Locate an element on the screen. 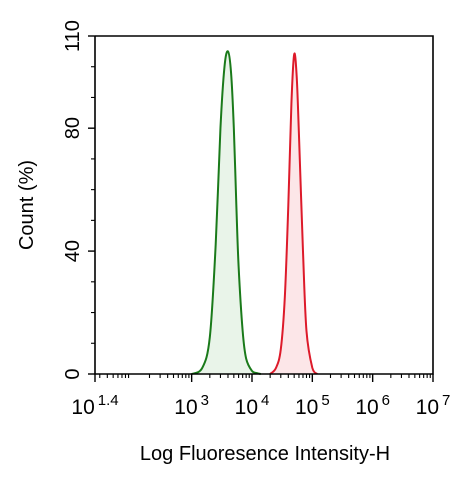 This screenshot has height=479, width=476. series-1-line is located at coordinates (226, 212).